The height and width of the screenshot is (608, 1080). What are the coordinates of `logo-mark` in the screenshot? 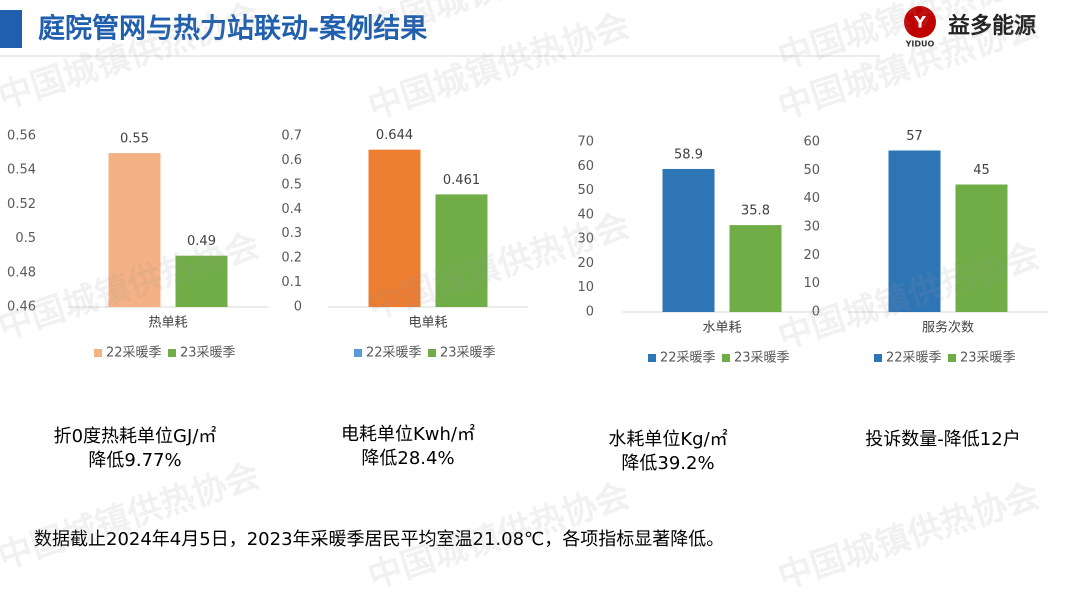 It's located at (920, 22).